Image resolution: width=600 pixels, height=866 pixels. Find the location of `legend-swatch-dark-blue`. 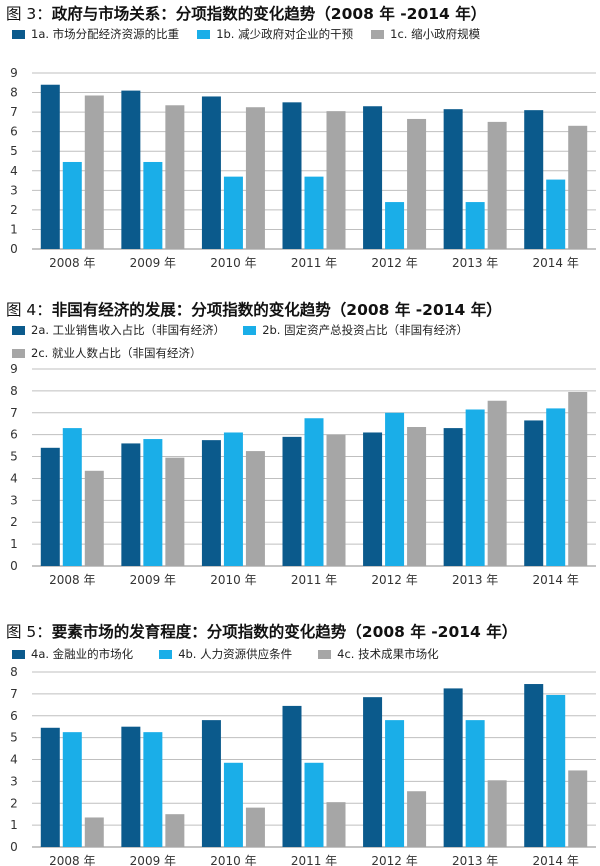

legend-swatch-dark-blue is located at coordinates (18, 34).